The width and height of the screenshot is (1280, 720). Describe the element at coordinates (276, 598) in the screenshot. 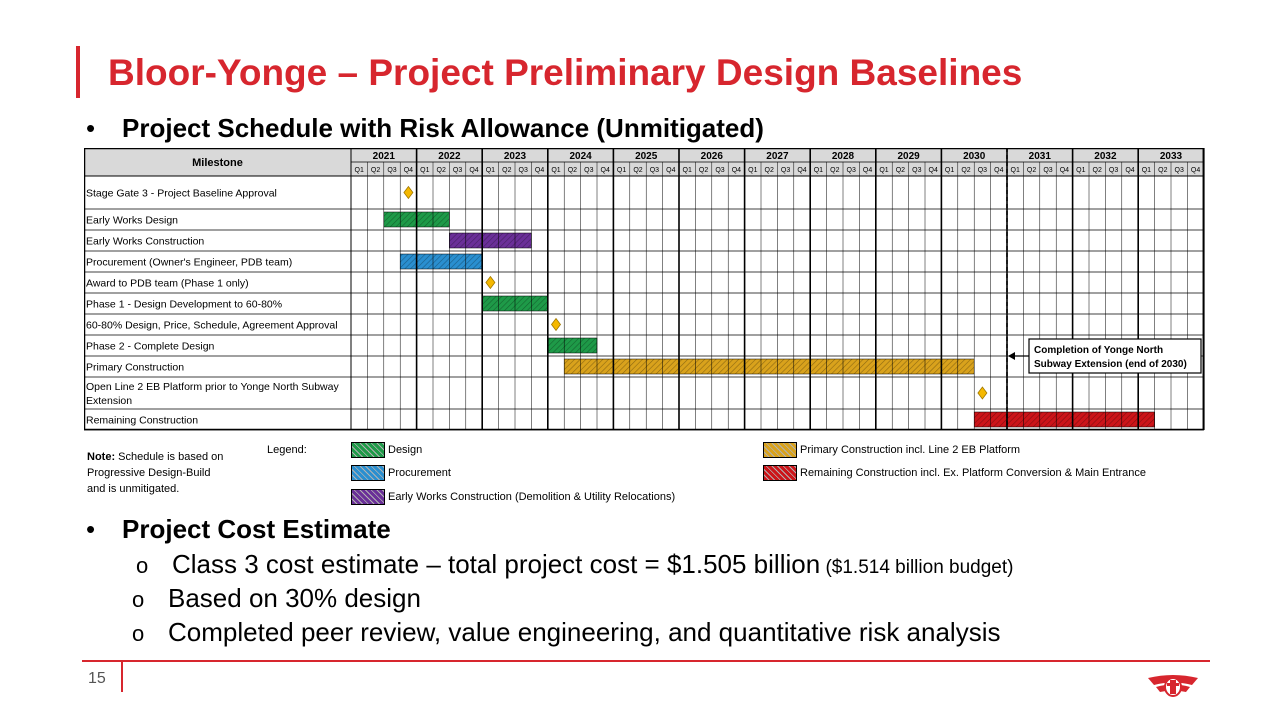

I see `cost-line-2: o Based on 30% design` at that location.